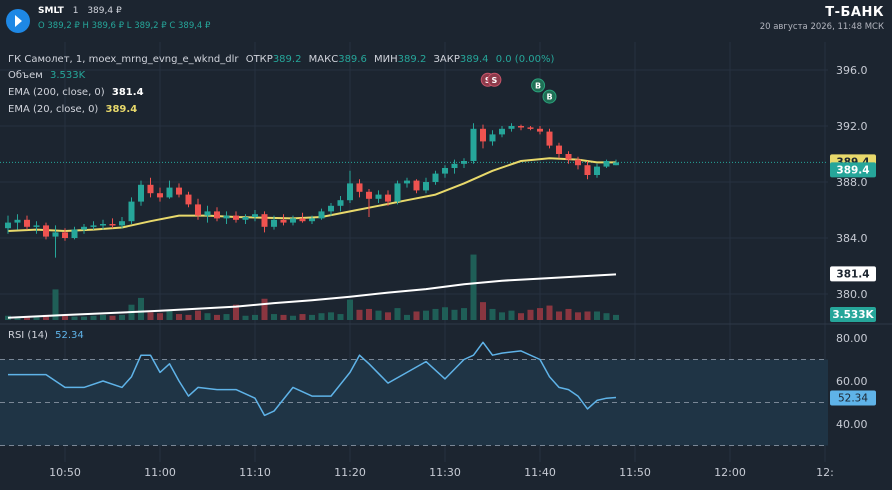  What do you see at coordinates (72, 109) in the screenshot?
I see `legend-ema20-row: EMA (20, close, 0) 389.4` at bounding box center [72, 109].